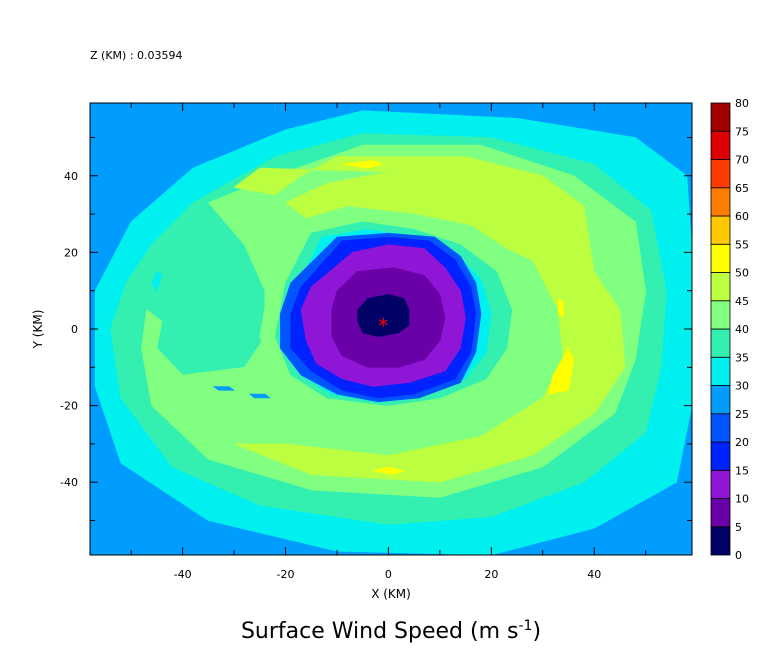 The width and height of the screenshot is (768, 662). I want to click on colorbar: 0 5 10 15 20 25 30 35 40 45 50 55 60 65 70 75 80, so click(729, 329).